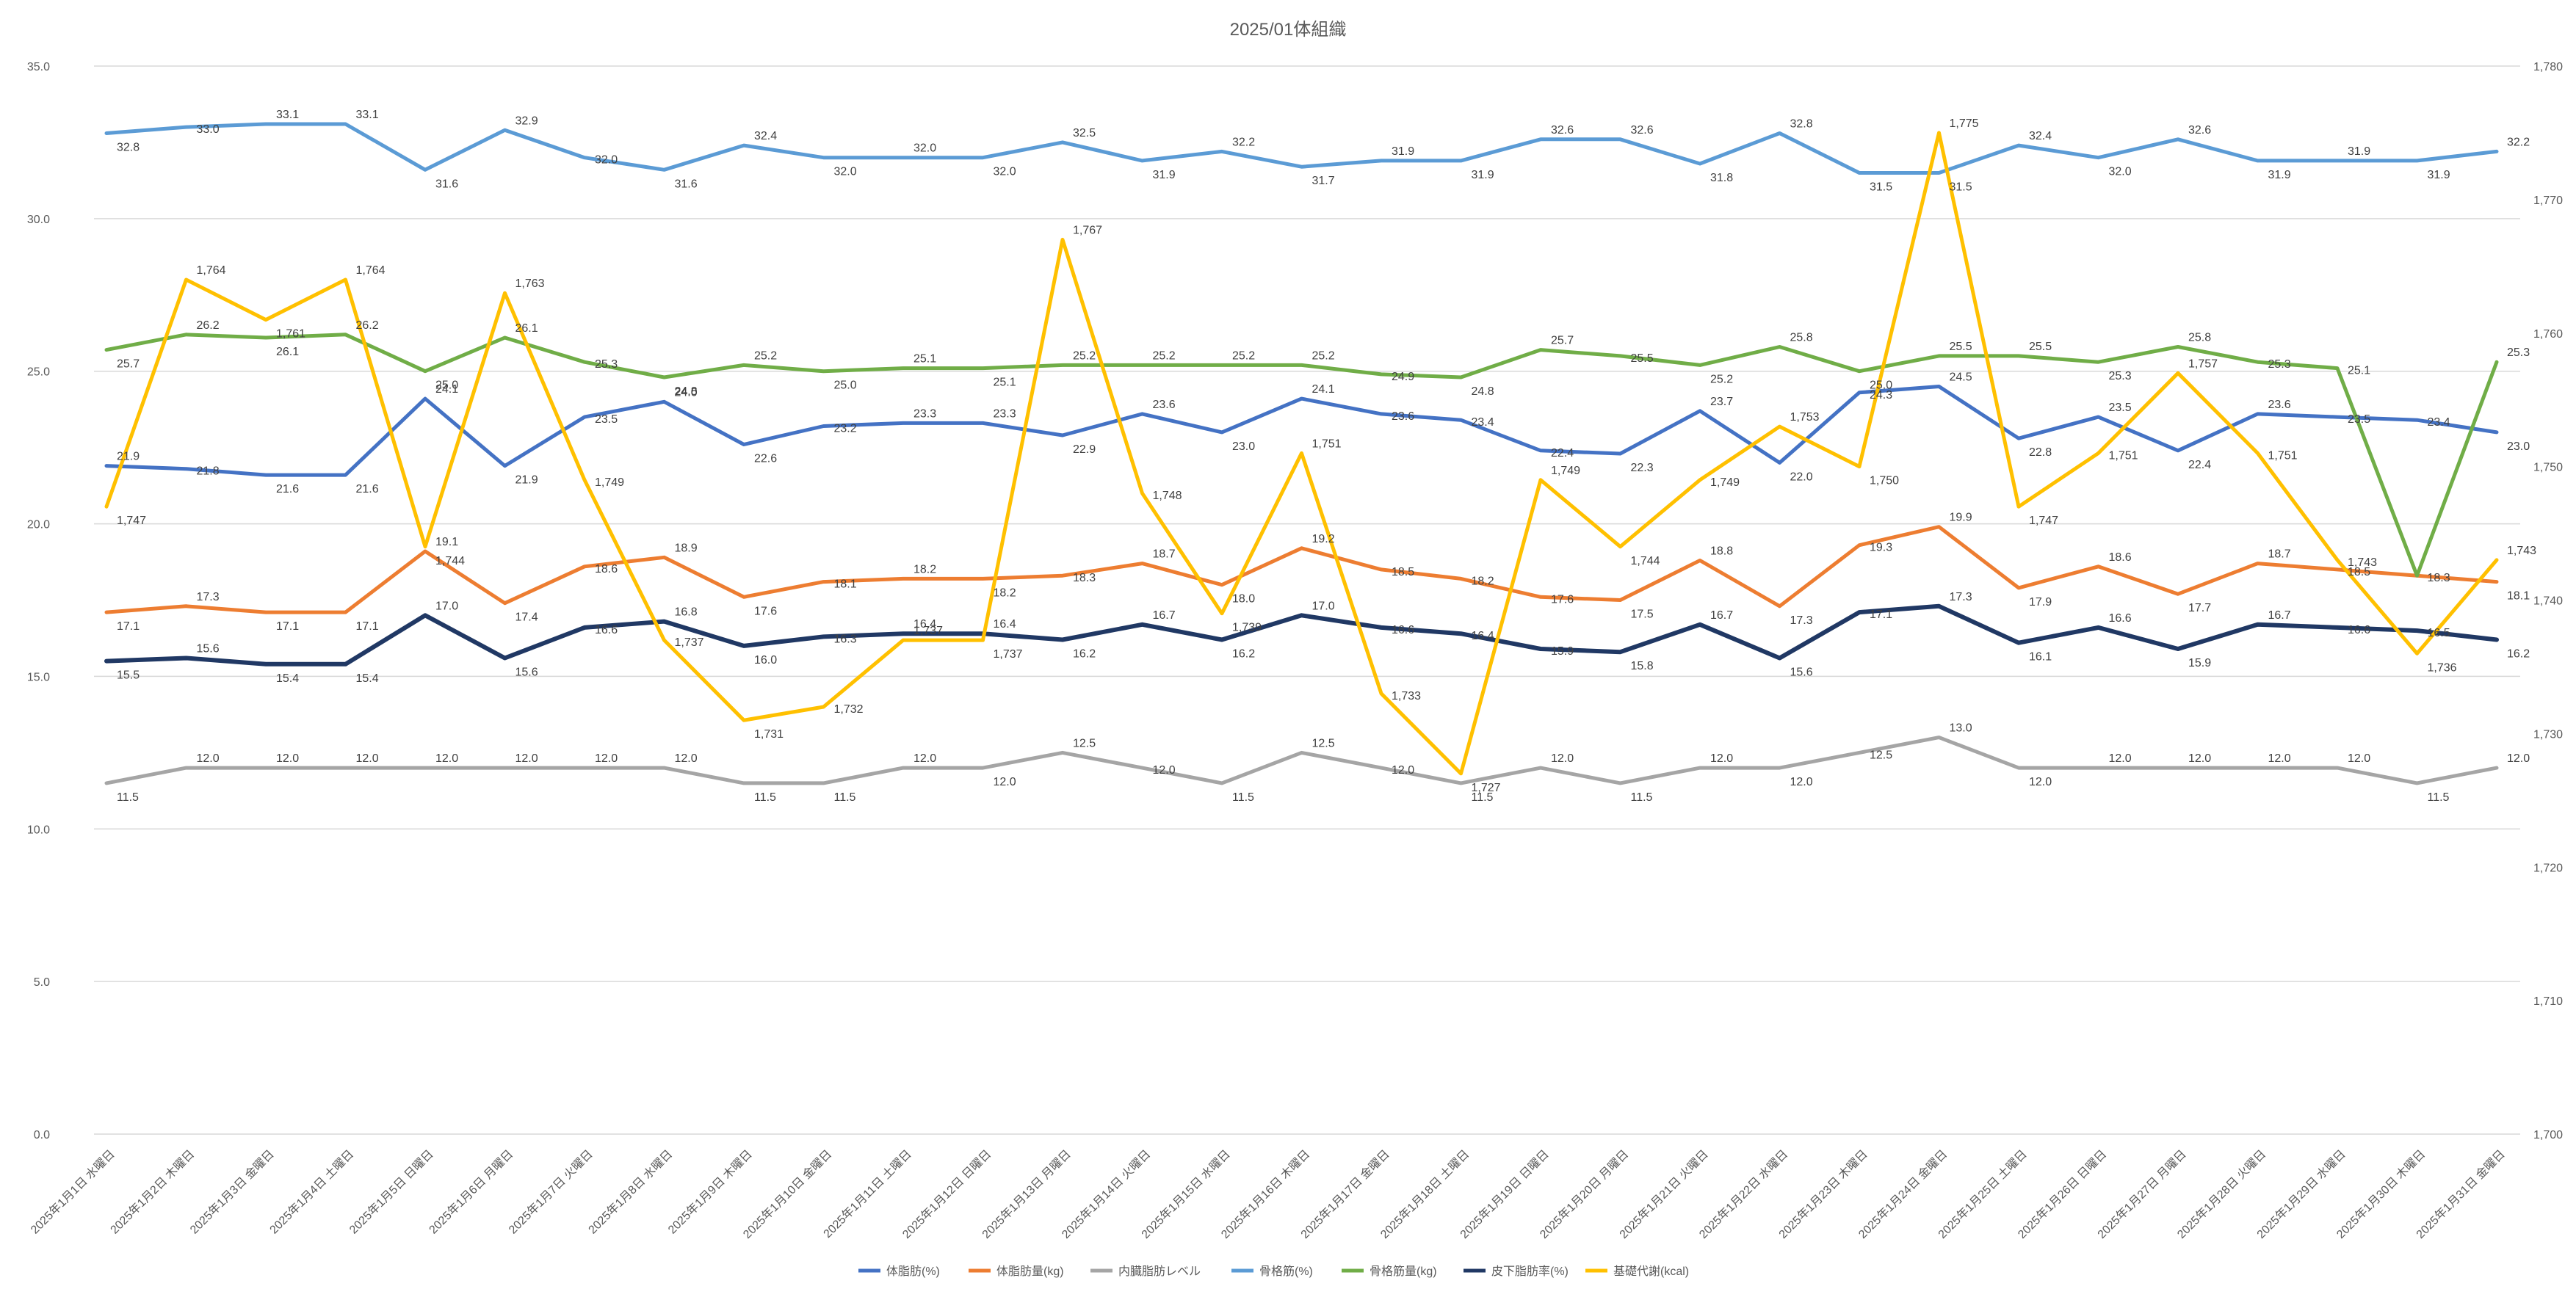  What do you see at coordinates (38, 525) in the screenshot?
I see `y-left-tick-label: 20.0` at bounding box center [38, 525].